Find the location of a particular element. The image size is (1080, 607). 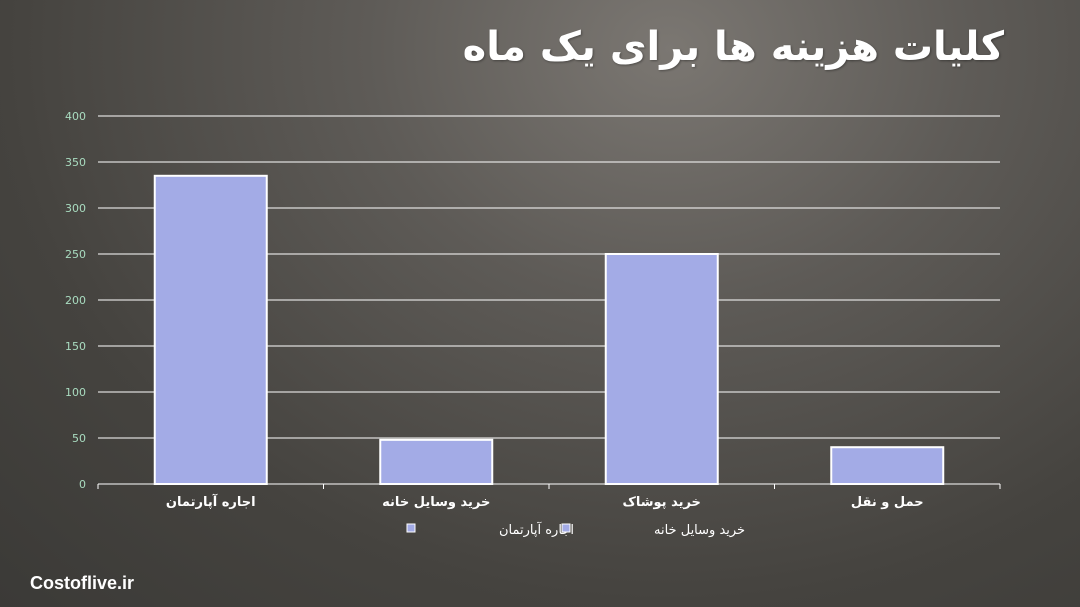

legend-label: اجاره آپارتمان is located at coordinates (536, 529).